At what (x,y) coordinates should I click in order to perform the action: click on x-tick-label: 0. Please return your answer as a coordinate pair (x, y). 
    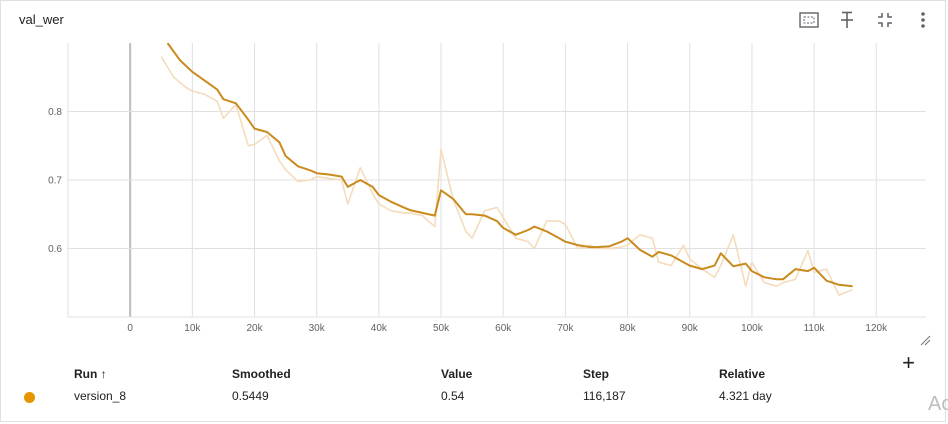
    Looking at the image, I should click on (130, 328).